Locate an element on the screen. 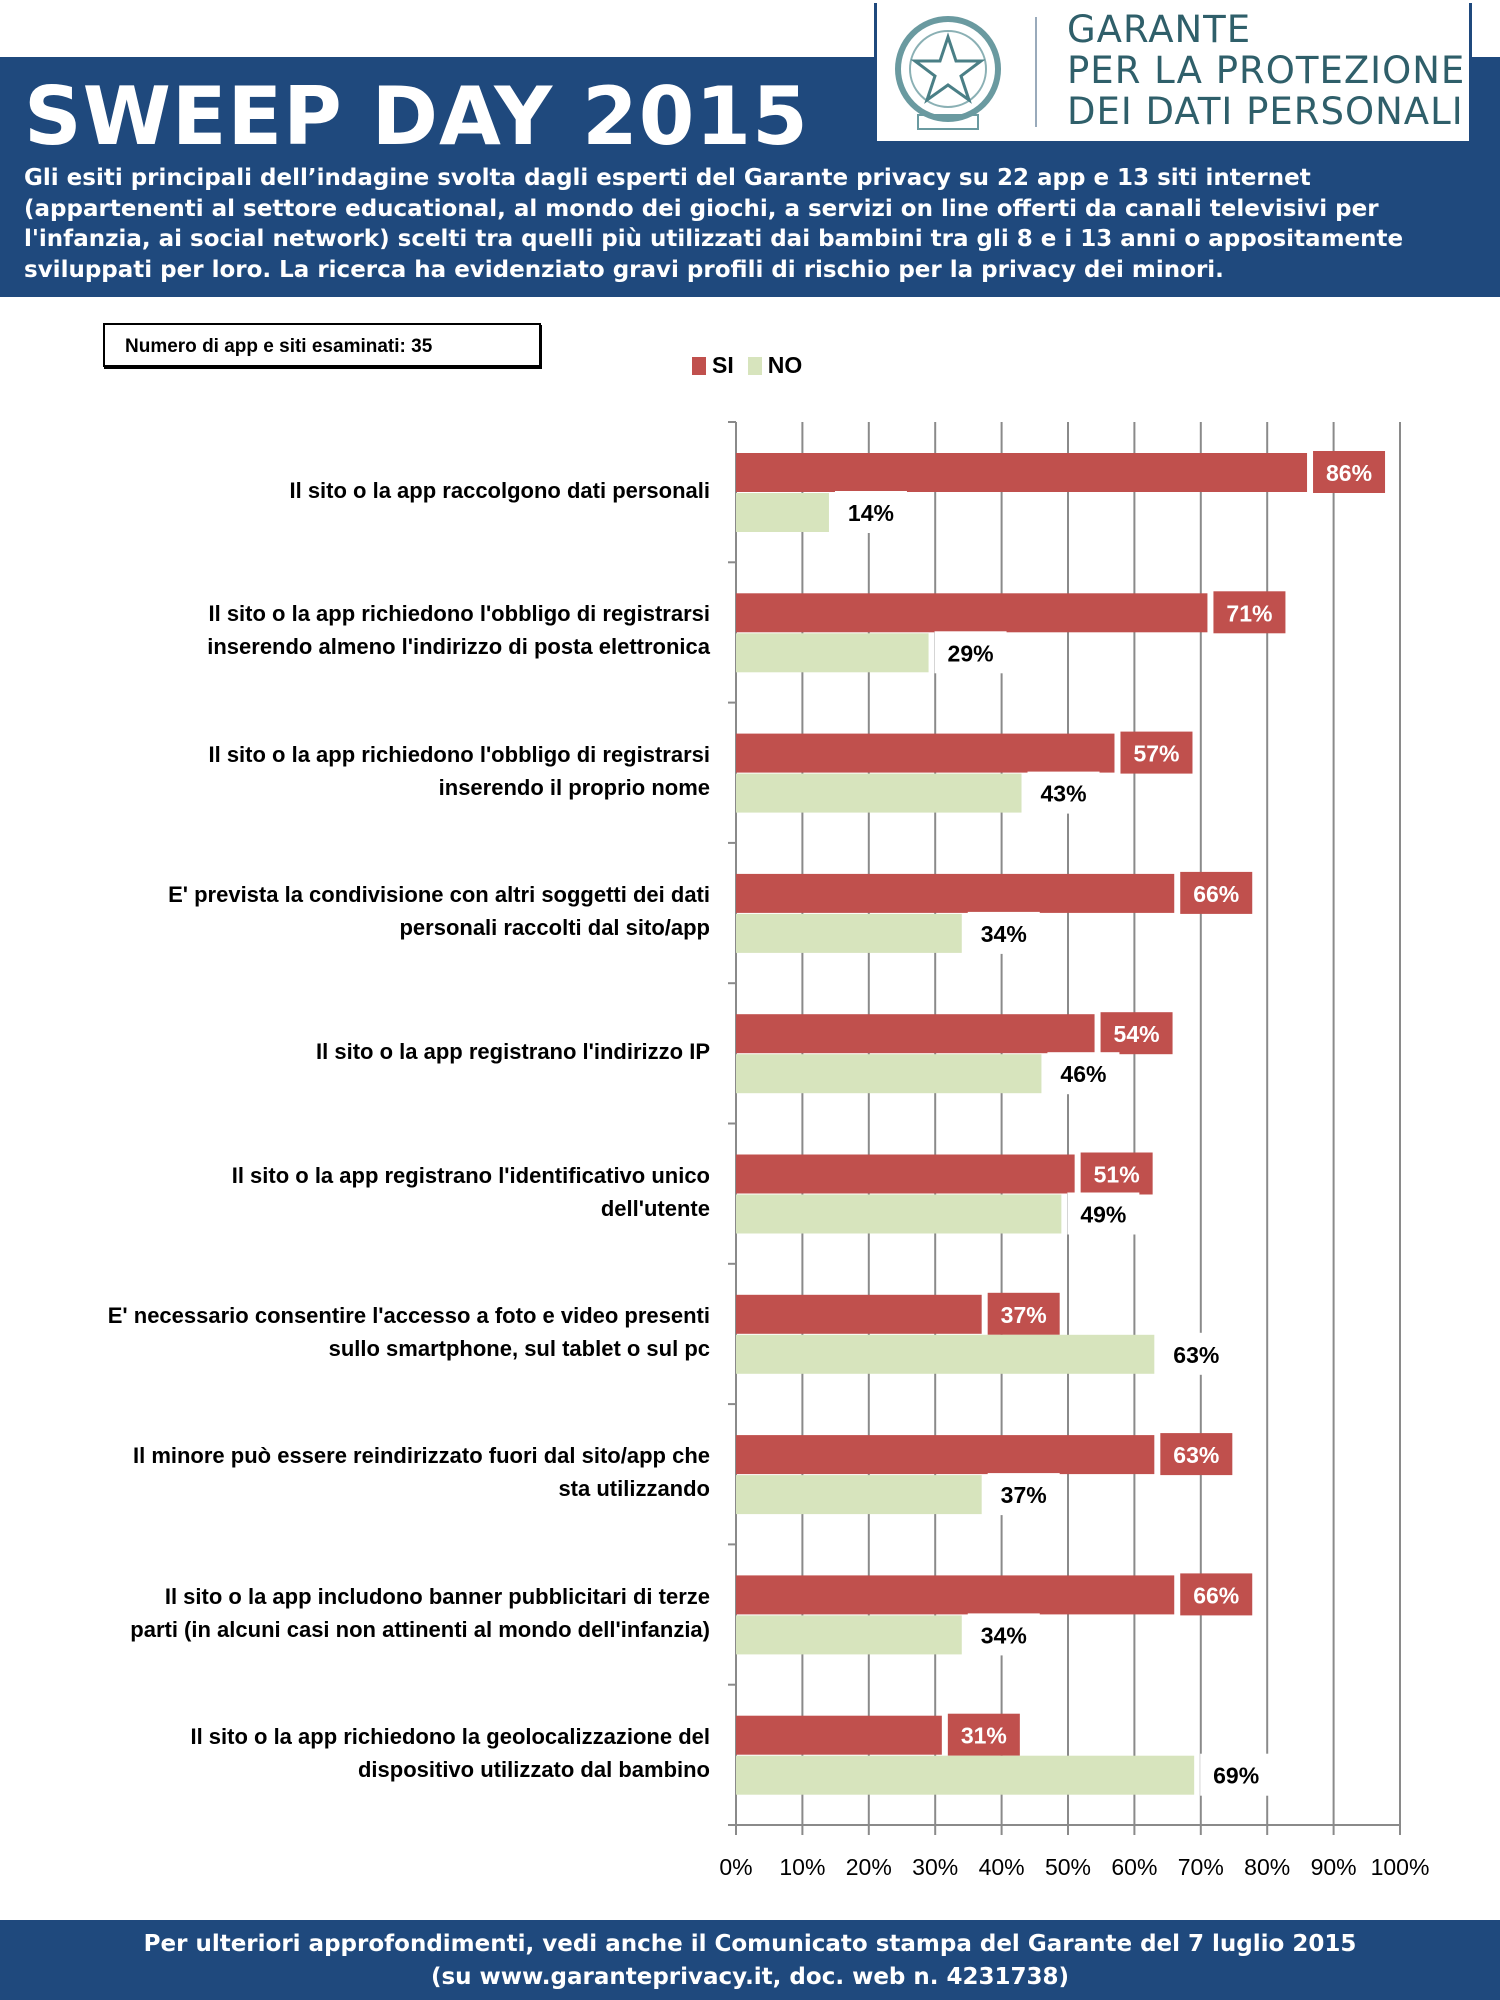 The height and width of the screenshot is (2000, 1500). data-label-no: 14% is located at coordinates (871, 513).